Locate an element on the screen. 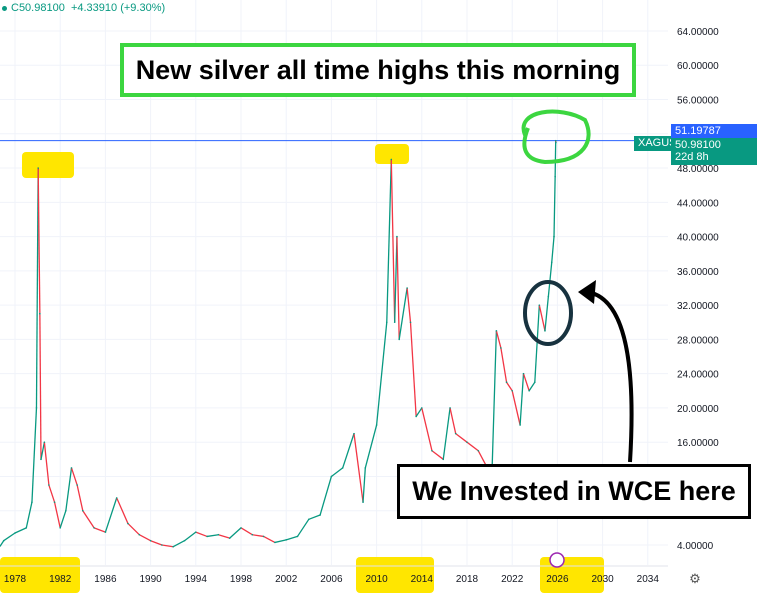 The height and width of the screenshot is (595, 761). x-tick-label: 2006 is located at coordinates (331, 579).